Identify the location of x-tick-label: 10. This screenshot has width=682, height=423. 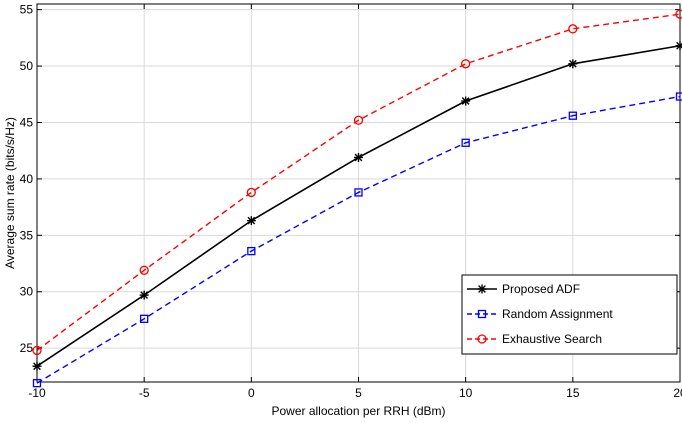
(466, 393).